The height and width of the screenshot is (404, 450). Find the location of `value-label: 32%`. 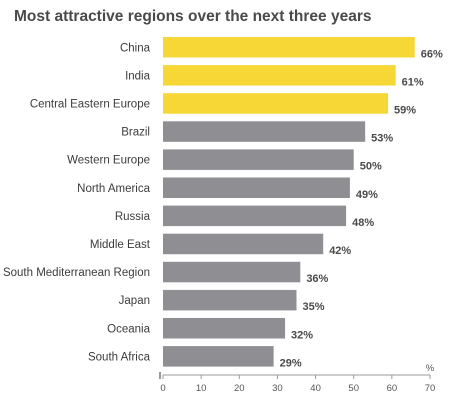

value-label: 32% is located at coordinates (302, 335).